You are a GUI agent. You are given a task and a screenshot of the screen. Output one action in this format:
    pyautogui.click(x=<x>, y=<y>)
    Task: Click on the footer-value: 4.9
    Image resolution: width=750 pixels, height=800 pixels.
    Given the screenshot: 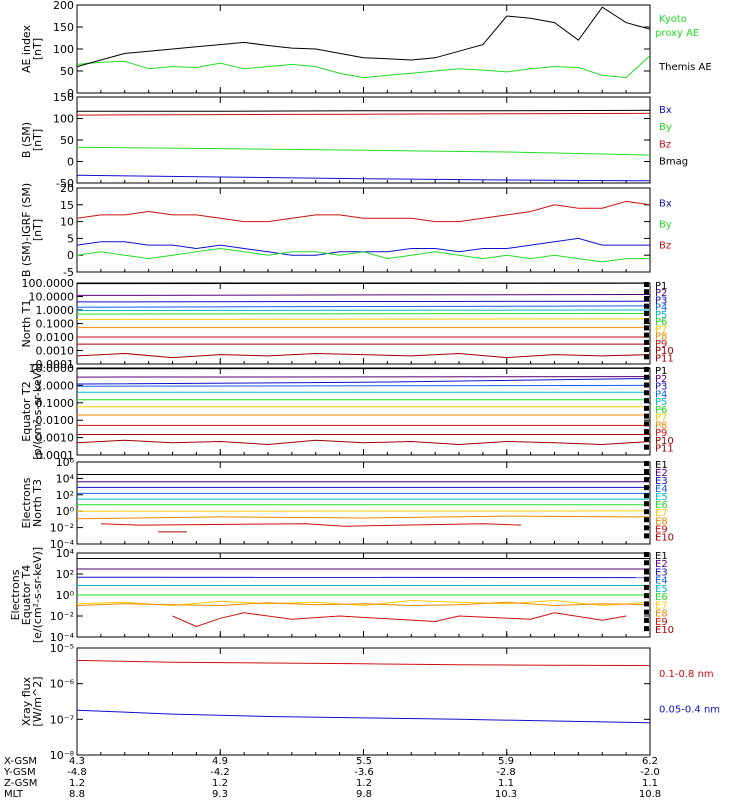 What is the action you would take?
    pyautogui.click(x=220, y=761)
    